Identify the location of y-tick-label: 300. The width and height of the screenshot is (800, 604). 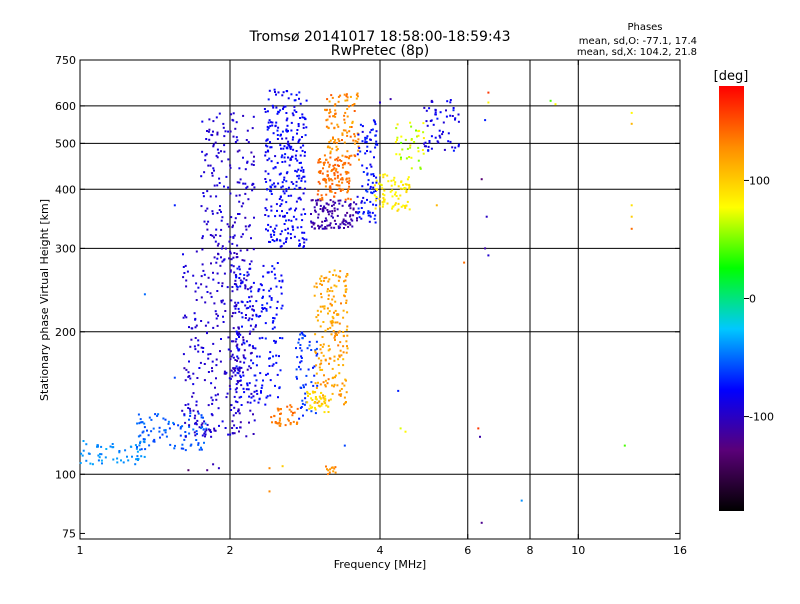
(65, 248).